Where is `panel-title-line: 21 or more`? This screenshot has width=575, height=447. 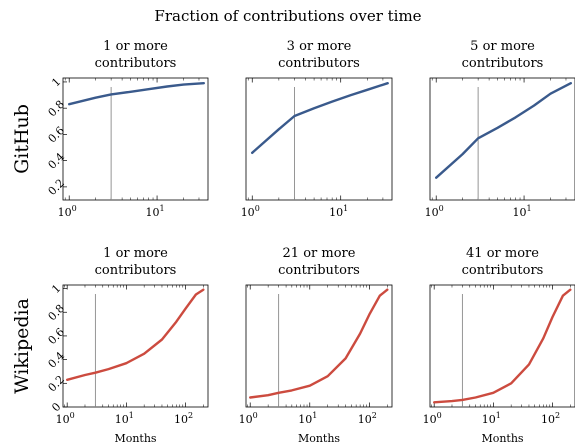
panel-title-line: 21 or more is located at coordinates (319, 253).